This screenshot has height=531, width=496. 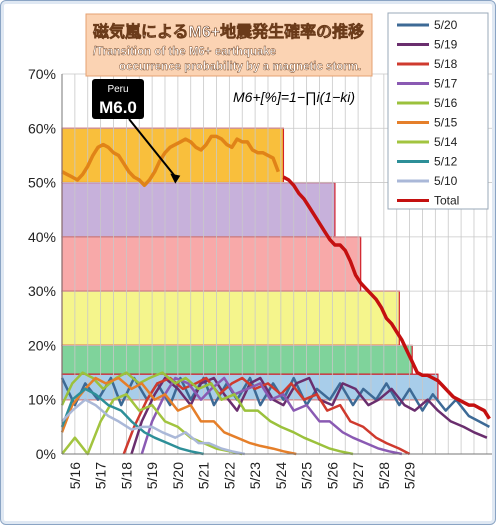 What do you see at coordinates (45, 264) in the screenshot?
I see `y-axis: 0% 10% 20% 30% 40% 50% 60% 70%` at bounding box center [45, 264].